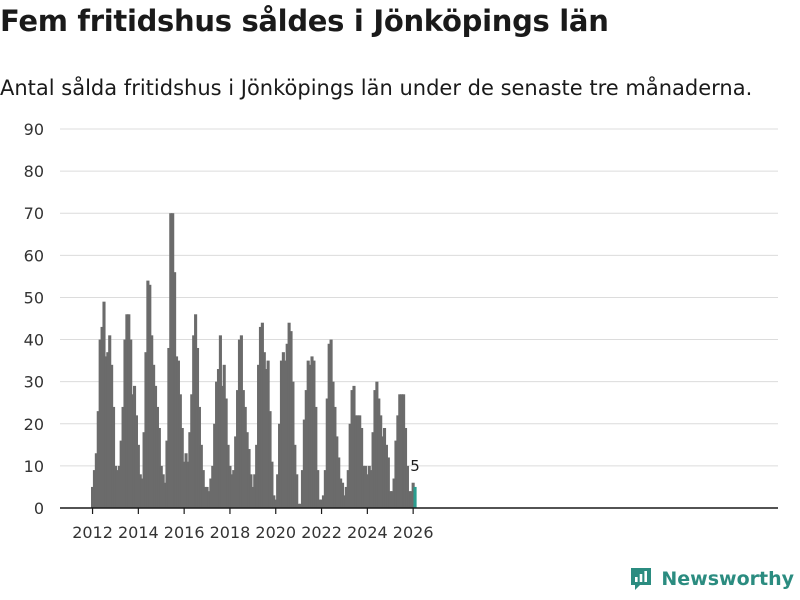 The height and width of the screenshot is (600, 800). What do you see at coordinates (321, 531) in the screenshot?
I see `x-tick-label: 2022` at bounding box center [321, 531].